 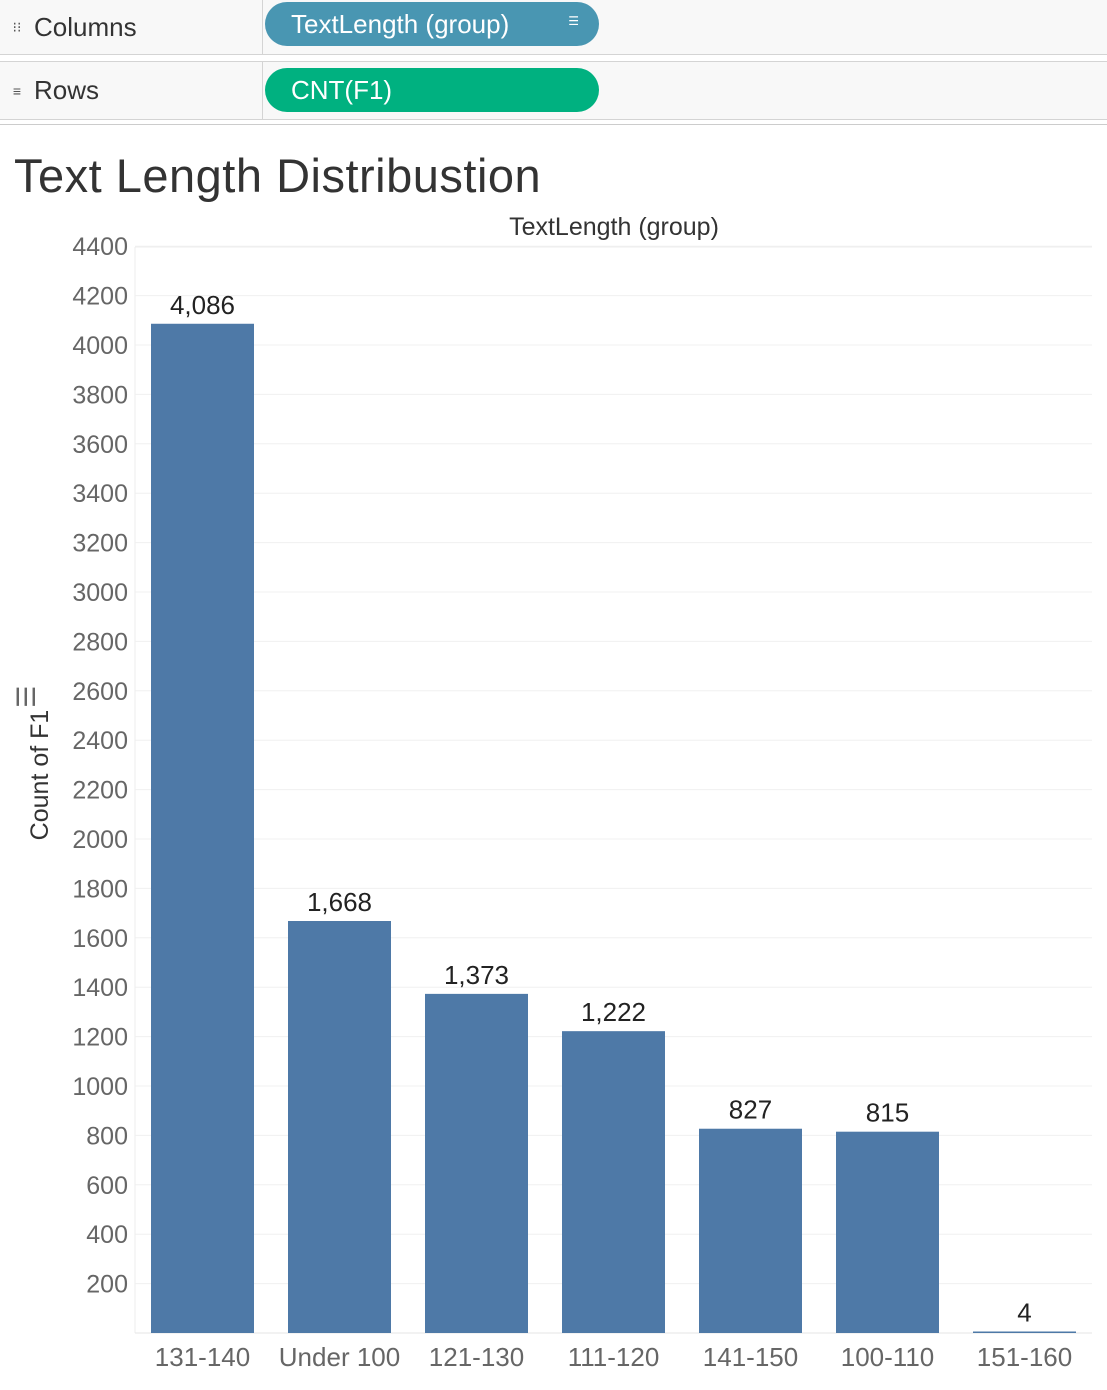 I want to click on x-category-label: 121-130, so click(x=476, y=1357).